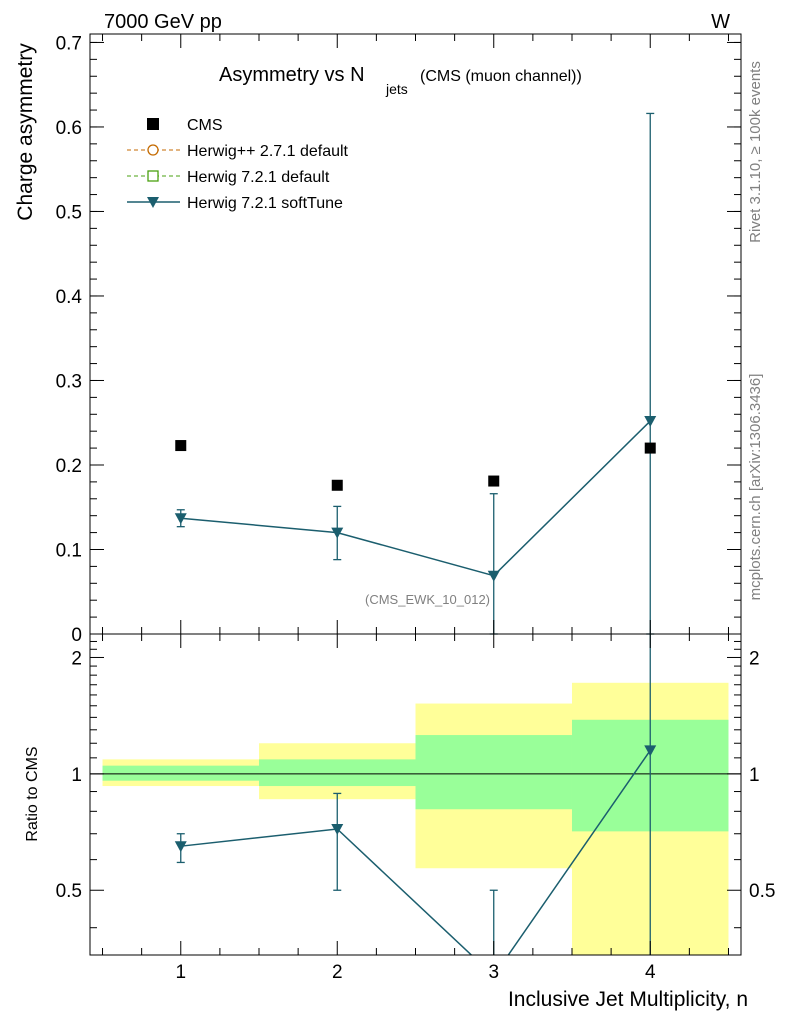 This screenshot has width=786, height=1024. I want to click on main-y-tick-label: 0.6, so click(69, 128).